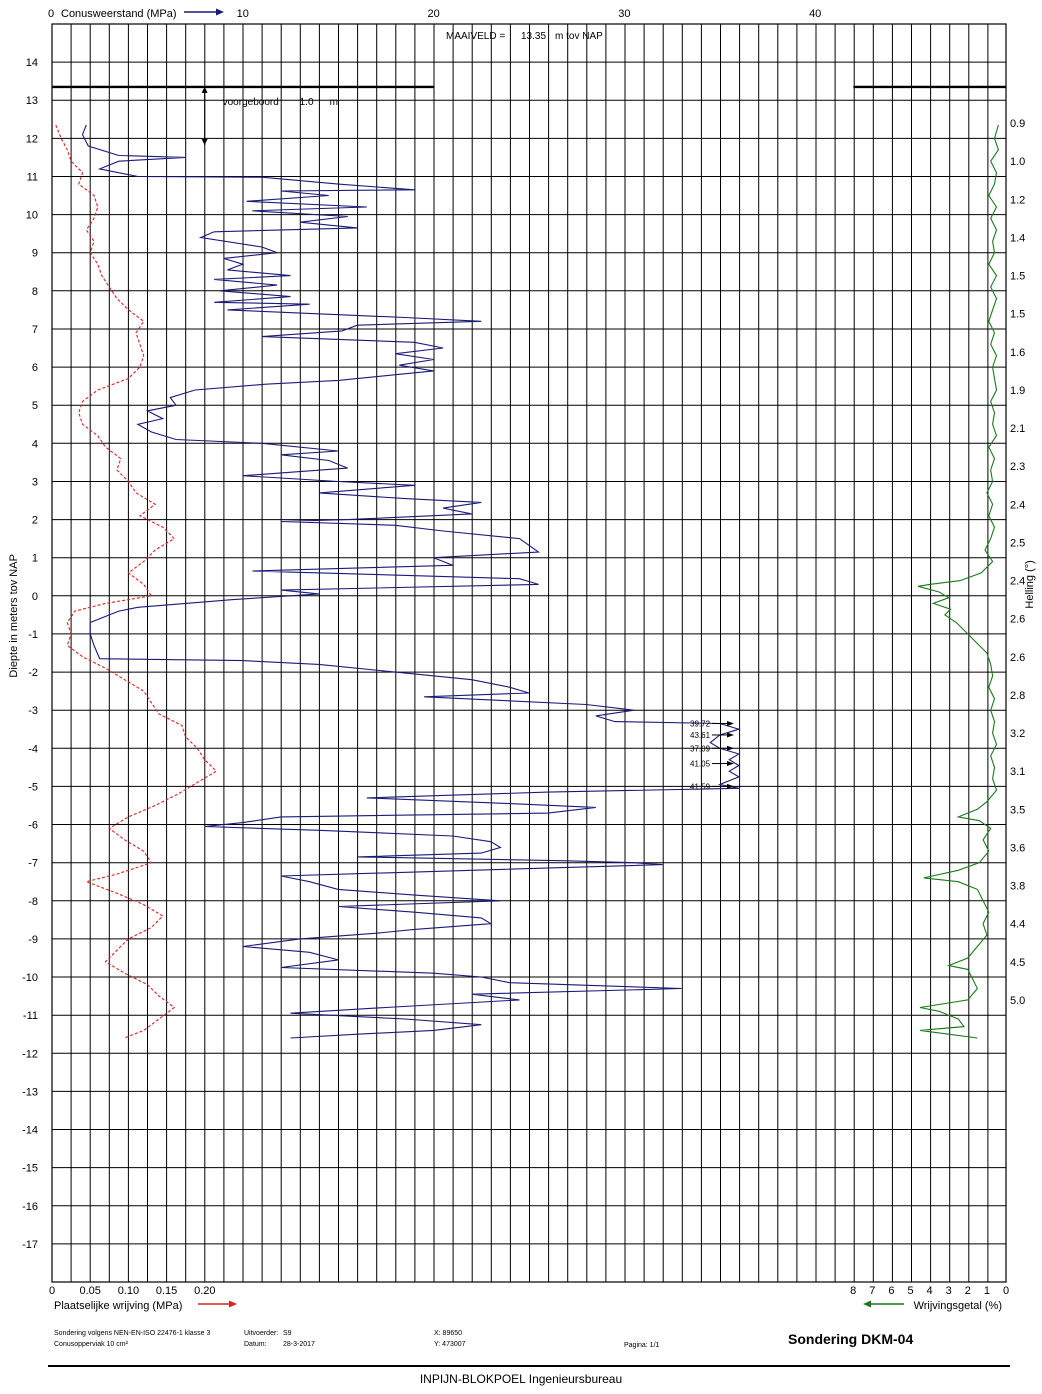 The width and height of the screenshot is (1042, 1394). What do you see at coordinates (579, 36) in the screenshot?
I see `maaiveld-unit: m tov NAP` at bounding box center [579, 36].